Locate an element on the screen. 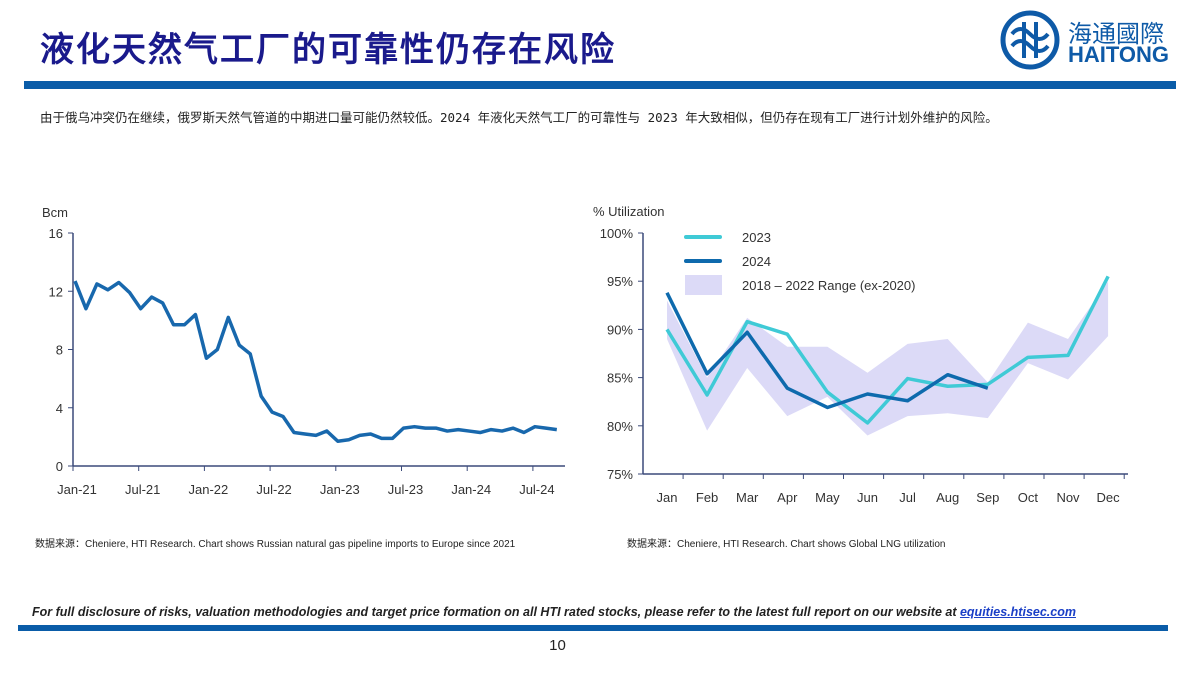 The image size is (1200, 675). x-tick-label: Jan-22 is located at coordinates (209, 489).